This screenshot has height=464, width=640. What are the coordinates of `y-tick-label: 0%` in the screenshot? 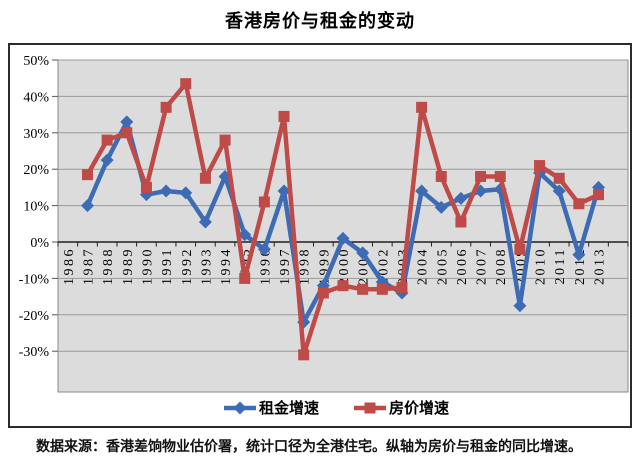 It's located at (39, 243).